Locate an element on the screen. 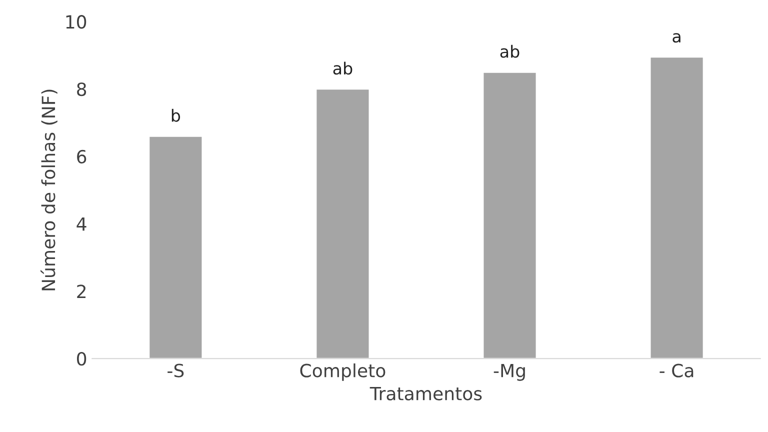 This screenshot has height=432, width=768. x-tick-label: -Mg is located at coordinates (509, 372).